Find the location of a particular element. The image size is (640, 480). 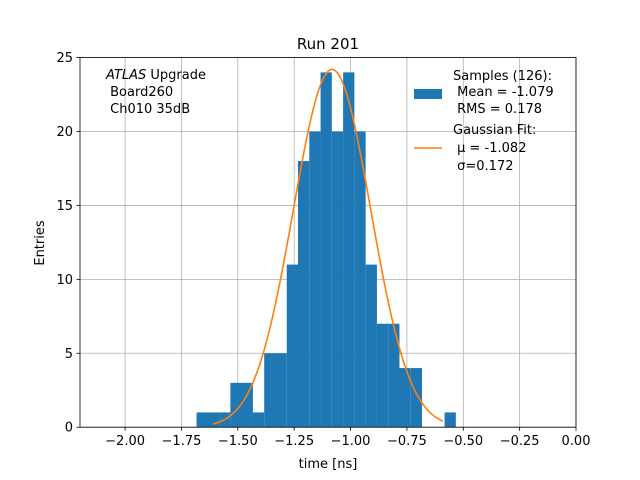

x-tick-label: −1.75 is located at coordinates (182, 441).